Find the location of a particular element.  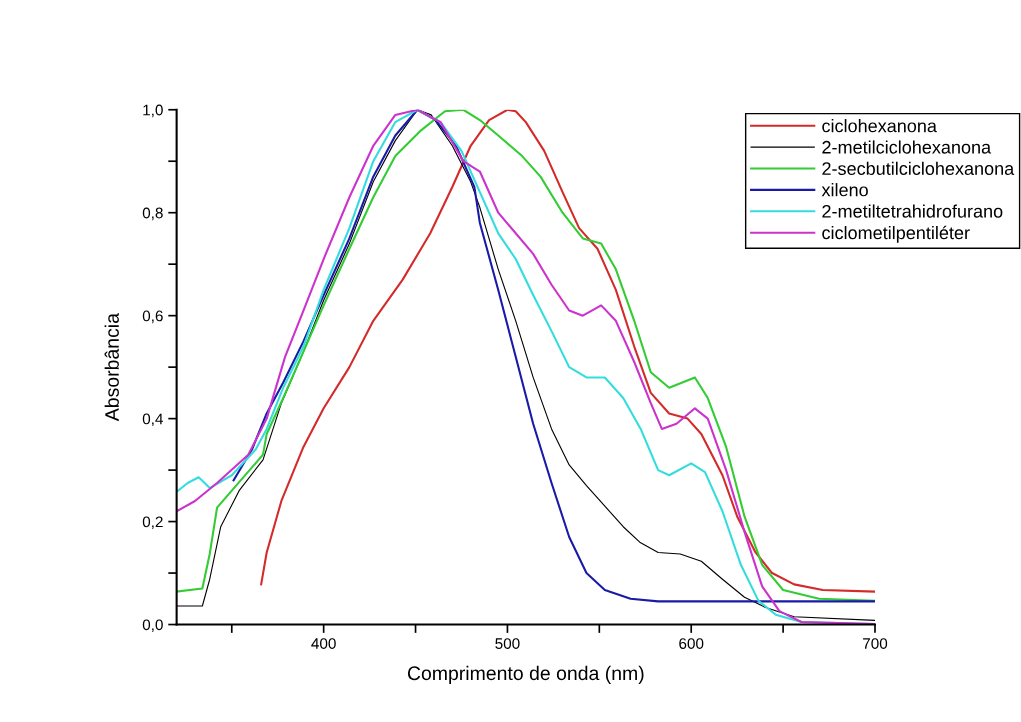

y-tick-label: 0,4 is located at coordinates (152, 420).